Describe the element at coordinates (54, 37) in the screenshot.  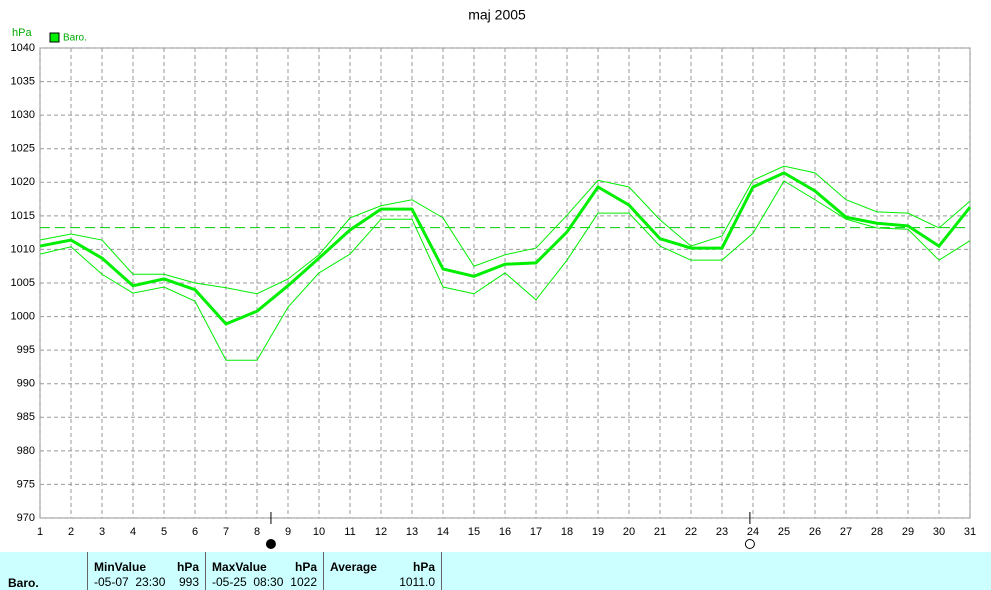
I see `legend-swatch` at that location.